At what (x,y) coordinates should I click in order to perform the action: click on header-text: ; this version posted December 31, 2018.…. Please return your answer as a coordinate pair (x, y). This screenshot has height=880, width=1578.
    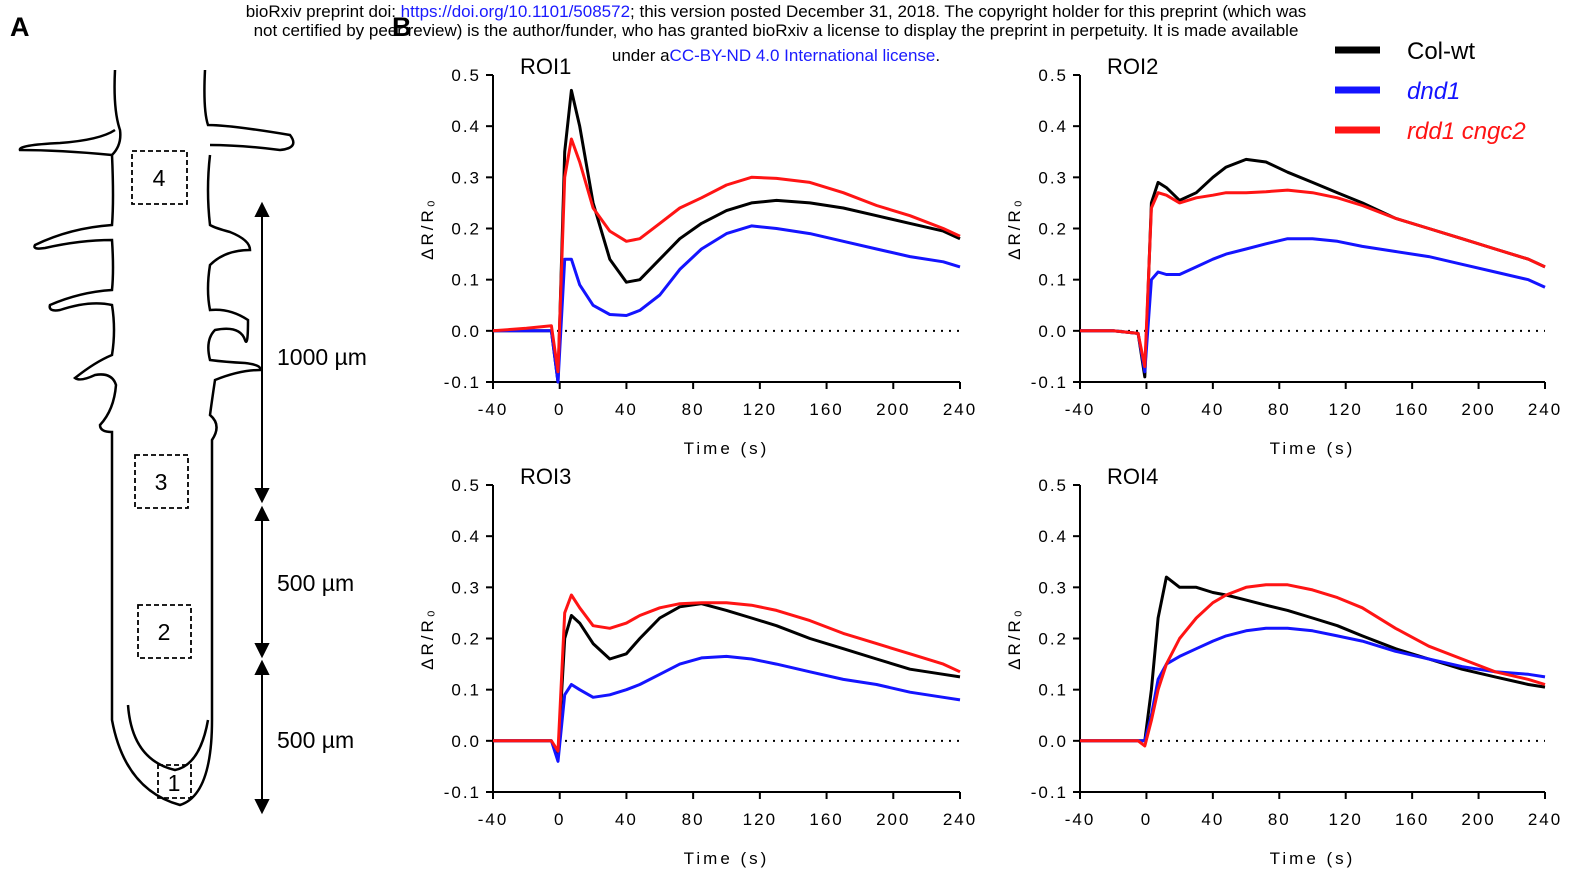
    Looking at the image, I should click on (968, 11).